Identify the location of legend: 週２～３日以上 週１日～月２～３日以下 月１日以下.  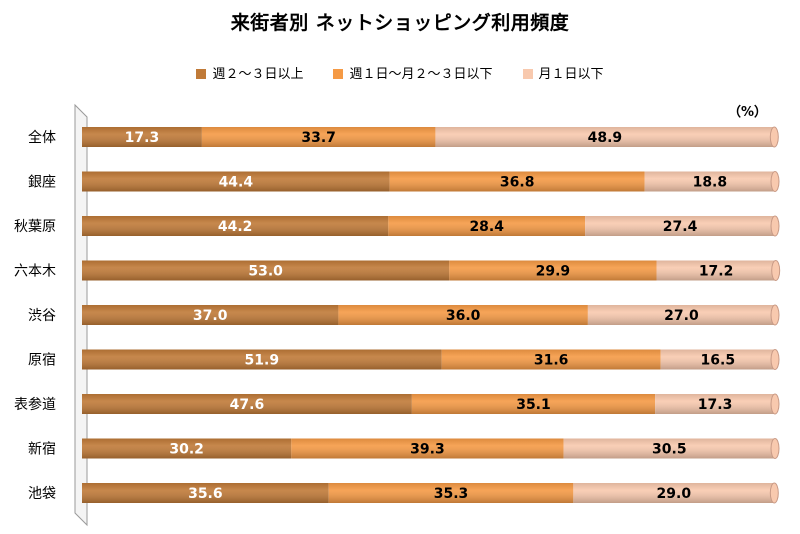
(400, 72).